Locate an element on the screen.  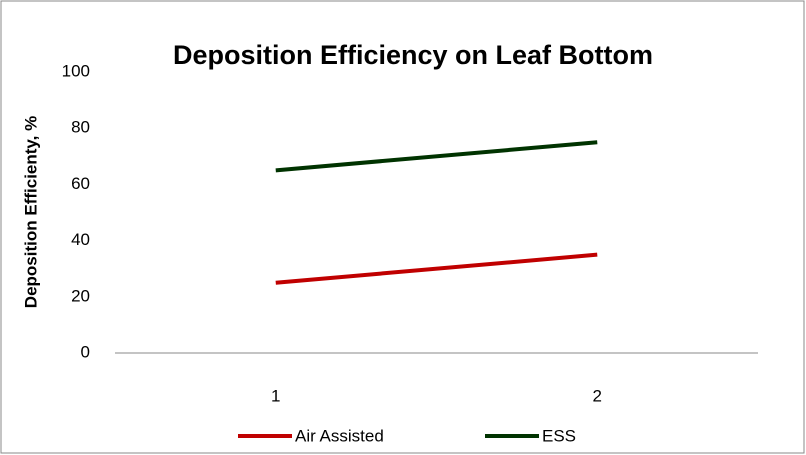
y-tick-label: 0 is located at coordinates (85, 351).